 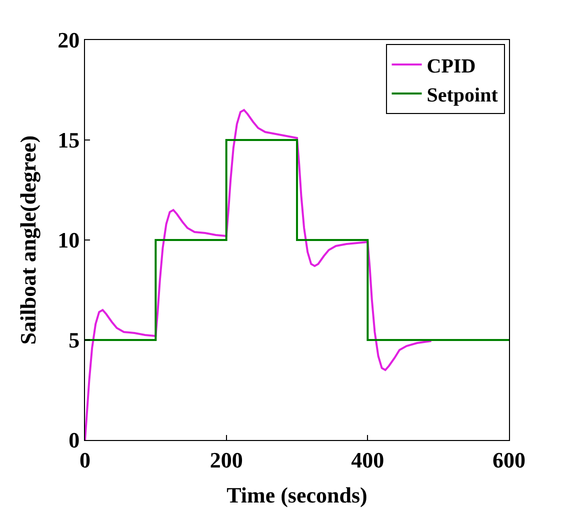 I want to click on y-axis-title: Sailboat angle(degree), so click(x=27, y=240).